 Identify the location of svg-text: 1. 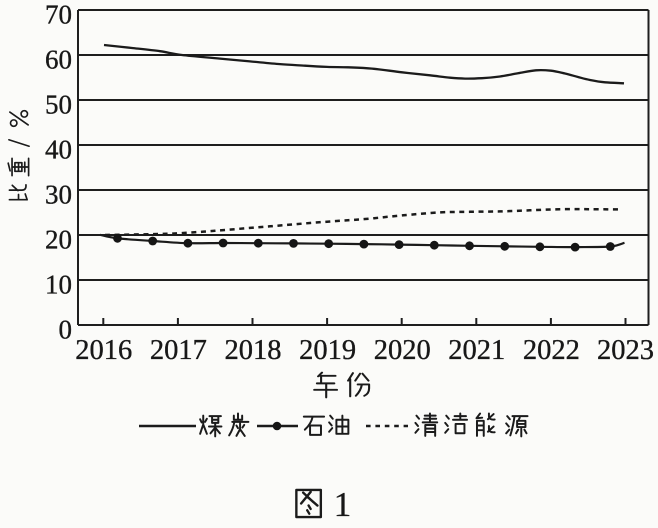
(343, 504).